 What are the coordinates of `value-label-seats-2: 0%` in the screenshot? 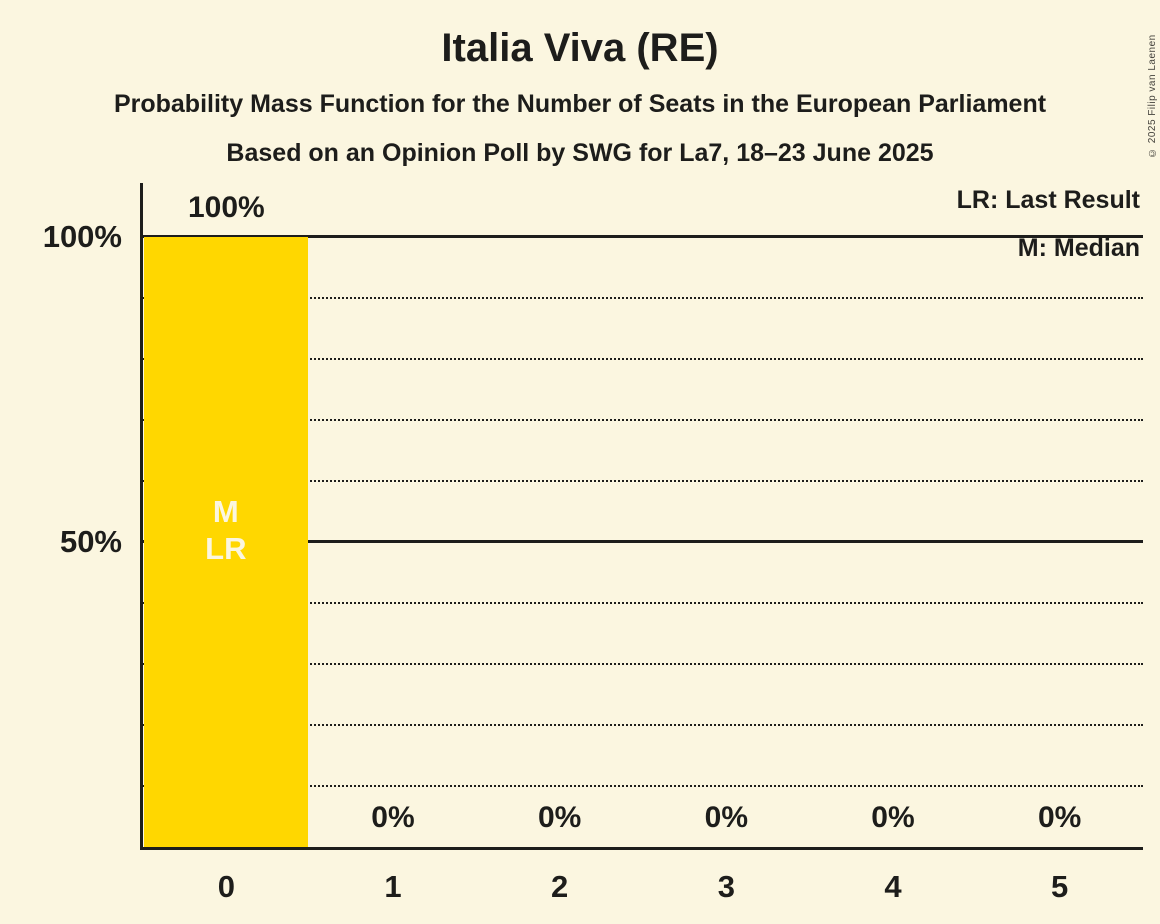 It's located at (559, 817).